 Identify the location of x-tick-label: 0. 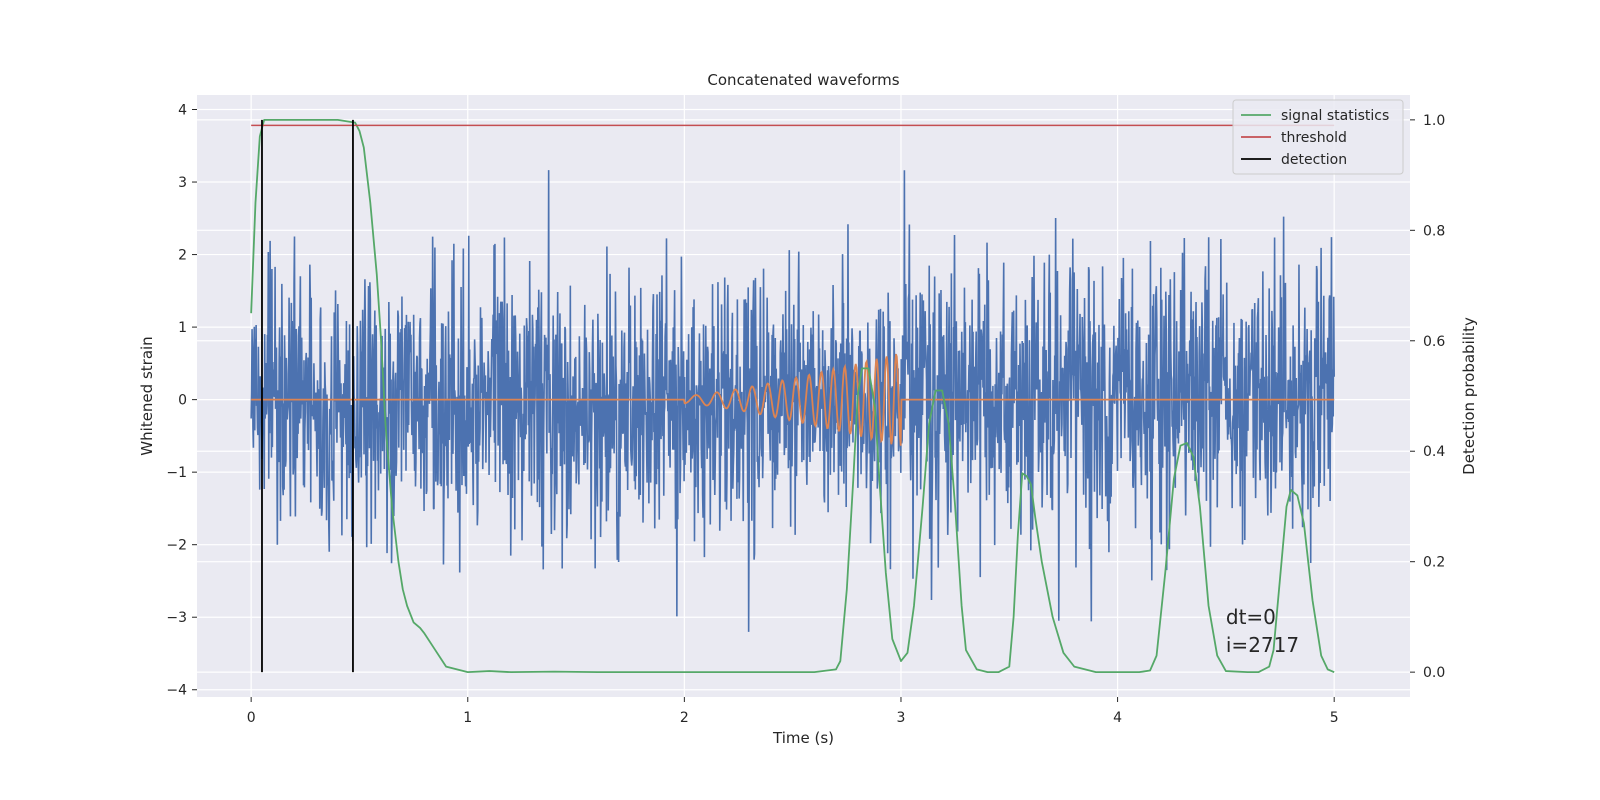
(251, 718).